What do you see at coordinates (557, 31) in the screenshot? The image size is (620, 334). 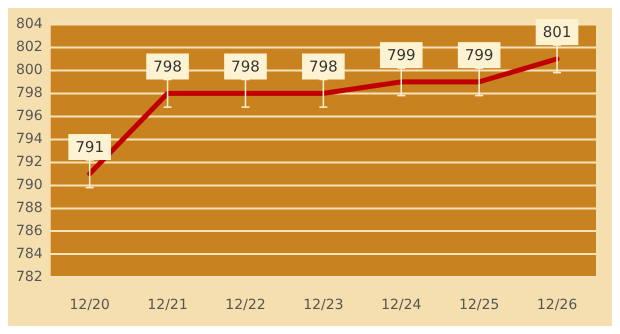 I see `data-label: 801` at bounding box center [557, 31].